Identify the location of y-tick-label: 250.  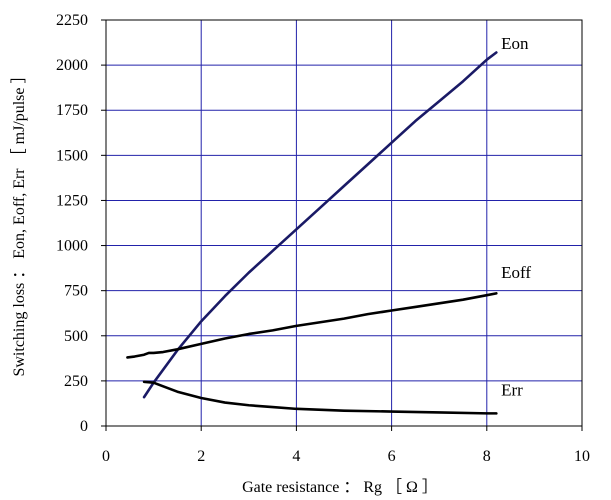
(76, 381).